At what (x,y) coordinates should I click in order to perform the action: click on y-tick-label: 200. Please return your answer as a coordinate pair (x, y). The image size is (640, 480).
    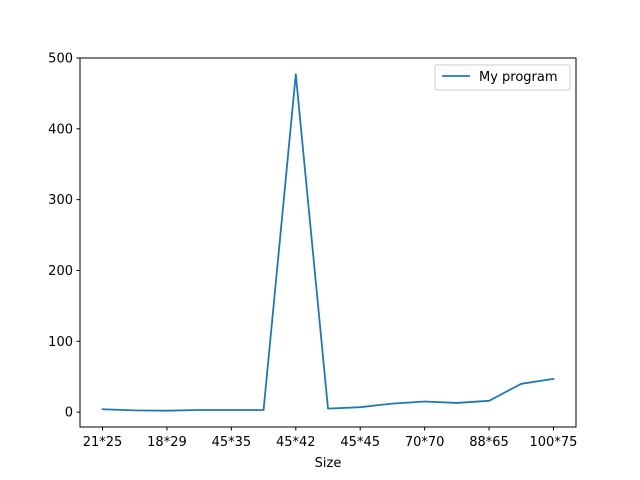
    Looking at the image, I should click on (60, 271).